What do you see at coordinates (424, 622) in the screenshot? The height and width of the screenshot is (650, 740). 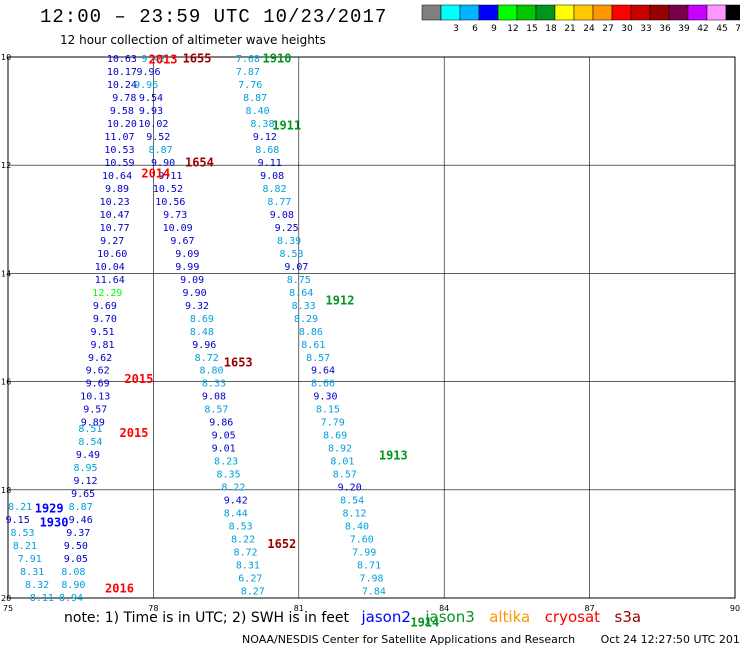 I see `overpass-time-label: 1914` at bounding box center [424, 622].